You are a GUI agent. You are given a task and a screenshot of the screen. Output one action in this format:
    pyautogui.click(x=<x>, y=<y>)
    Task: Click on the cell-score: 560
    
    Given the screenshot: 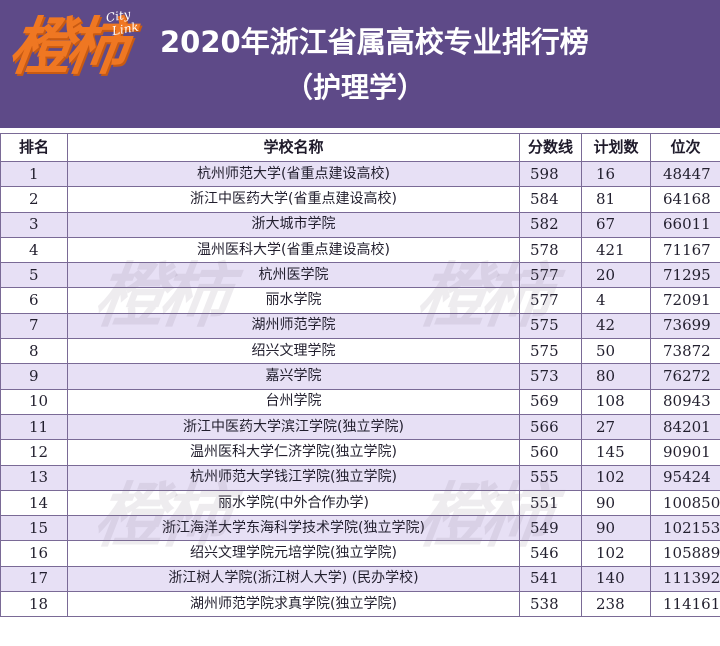 What is the action you would take?
    pyautogui.click(x=550, y=452)
    